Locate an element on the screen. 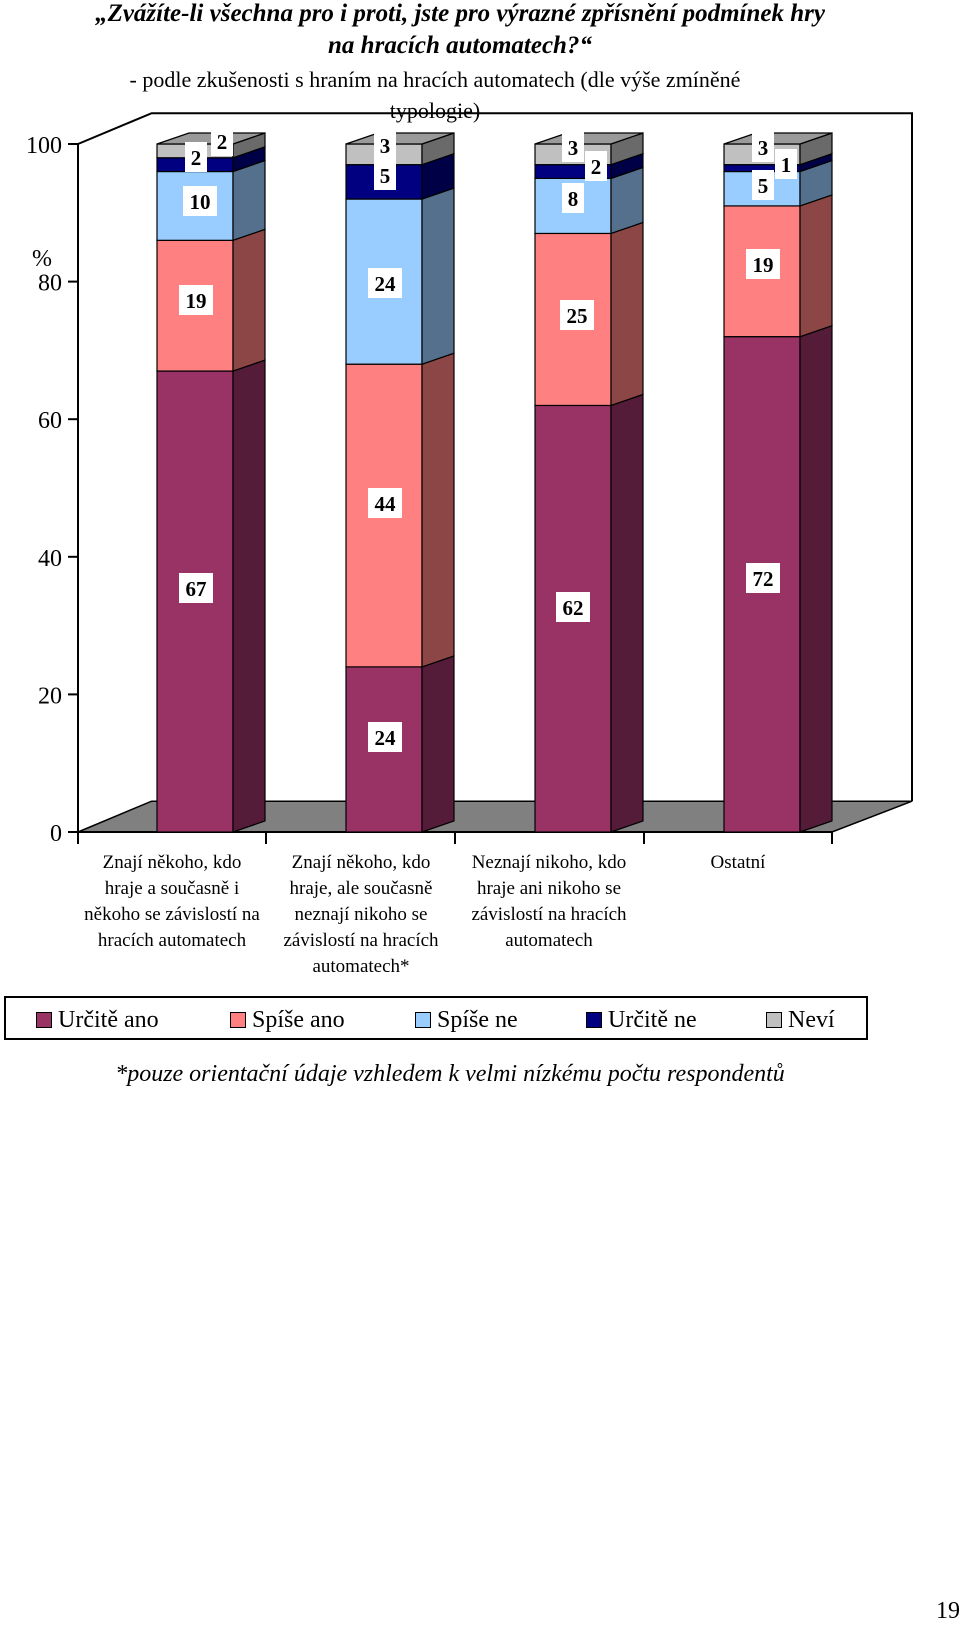  x-tick-label: Neznají nikoho, kdo is located at coordinates (549, 862).